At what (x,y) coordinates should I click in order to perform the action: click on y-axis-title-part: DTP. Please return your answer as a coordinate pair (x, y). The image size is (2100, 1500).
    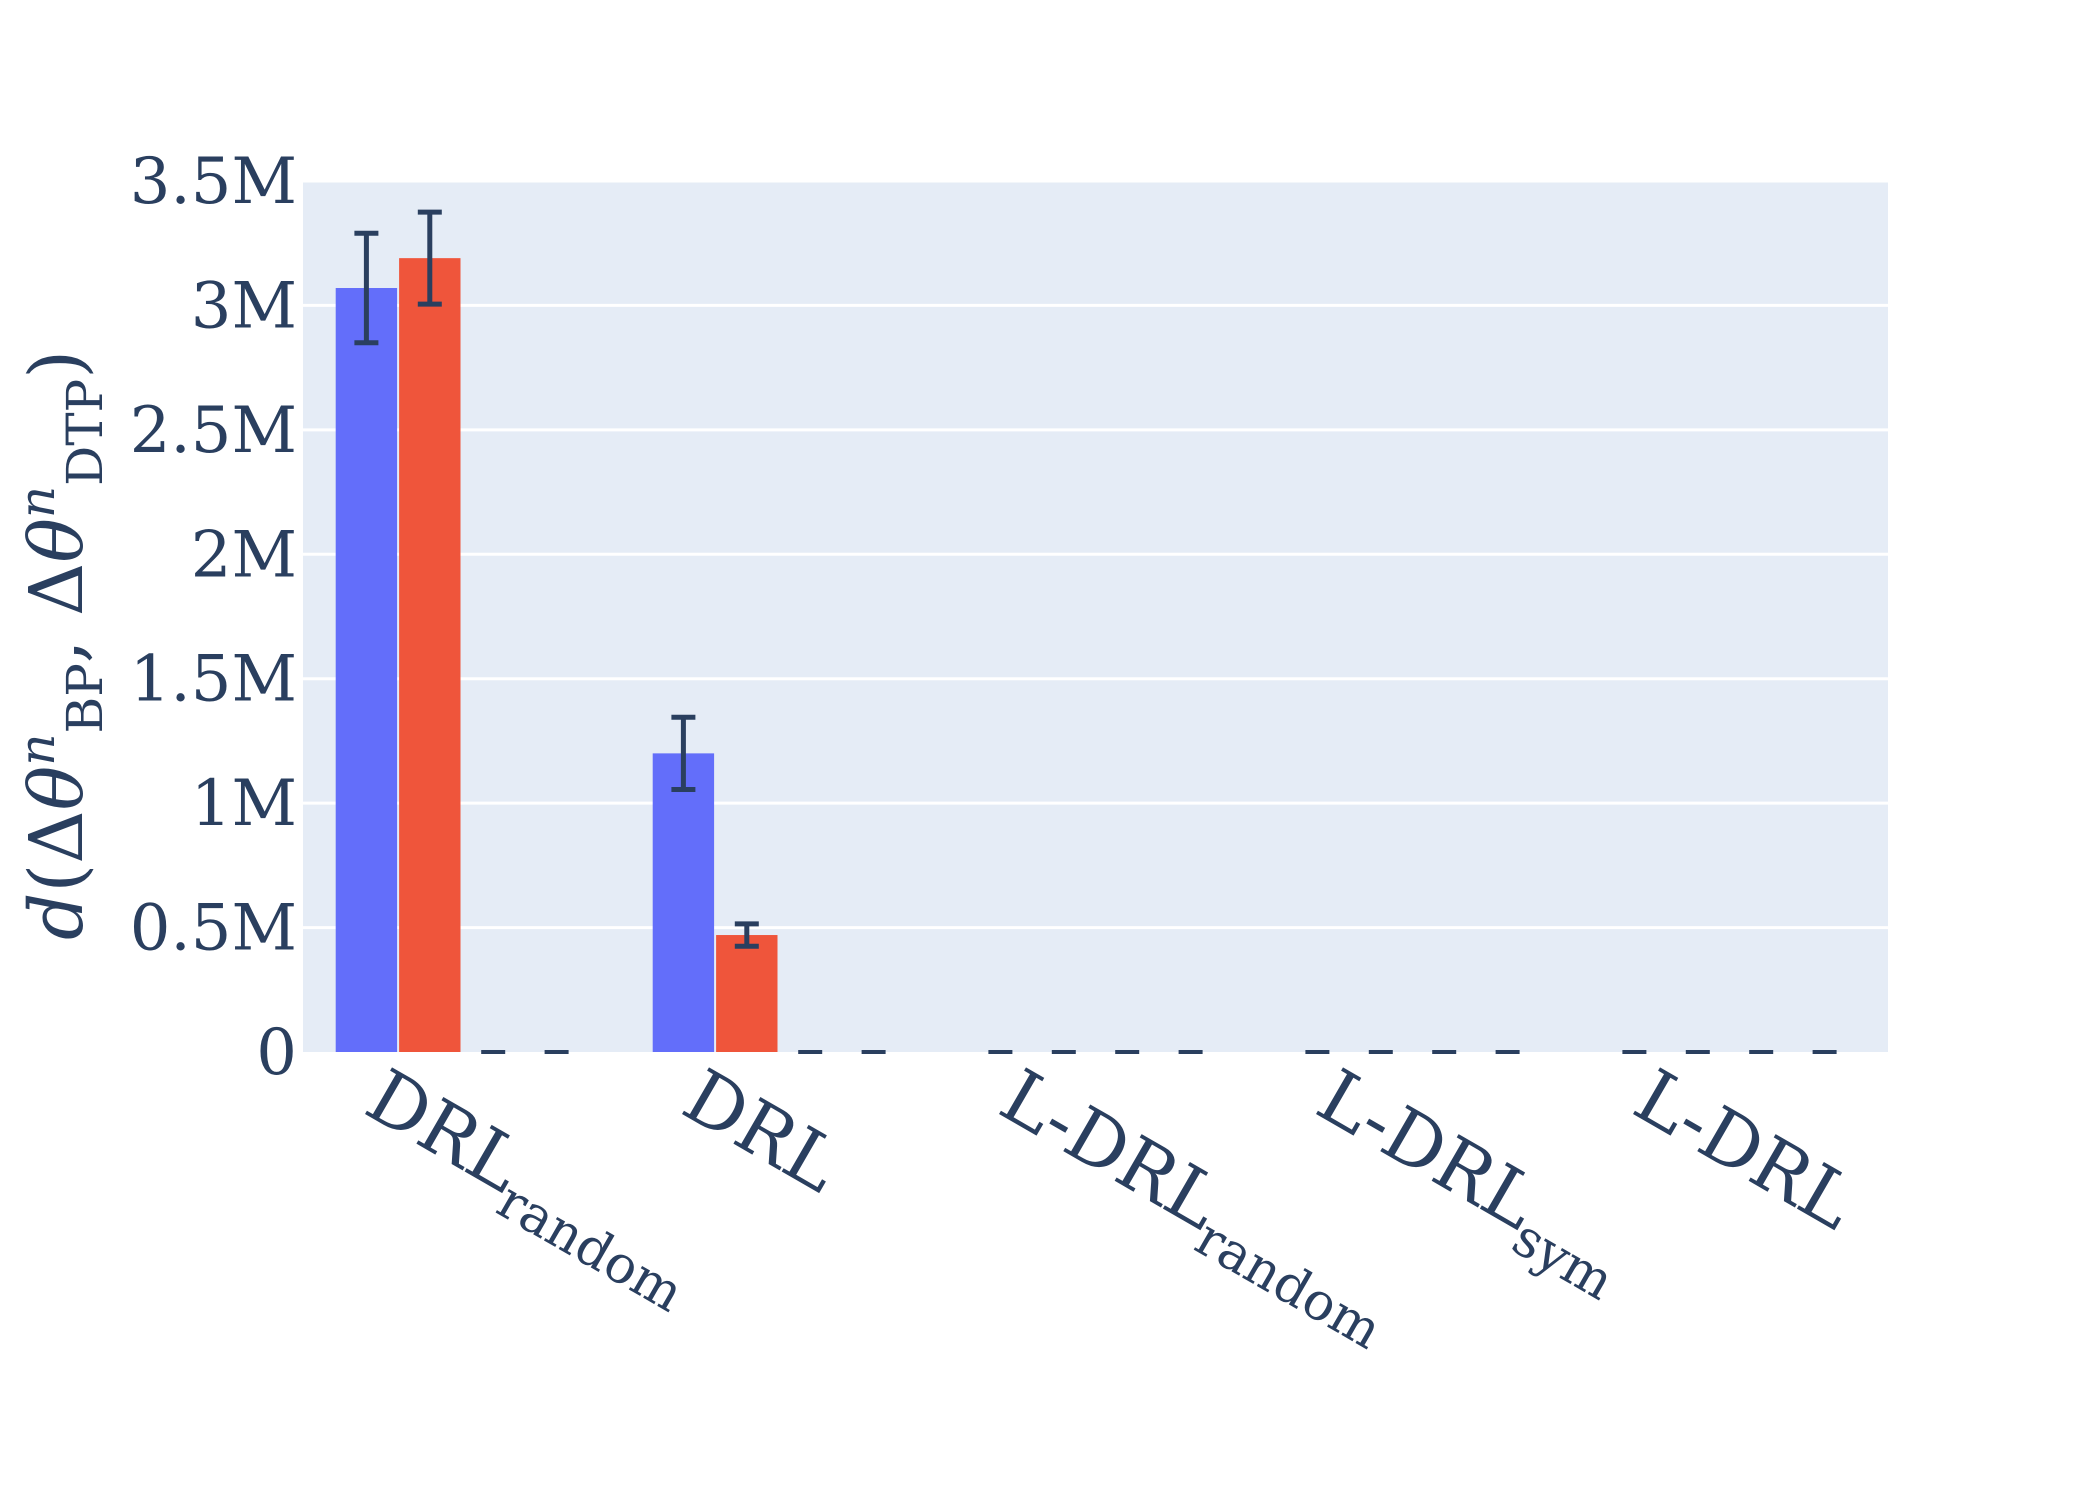
    Looking at the image, I should click on (85, 432).